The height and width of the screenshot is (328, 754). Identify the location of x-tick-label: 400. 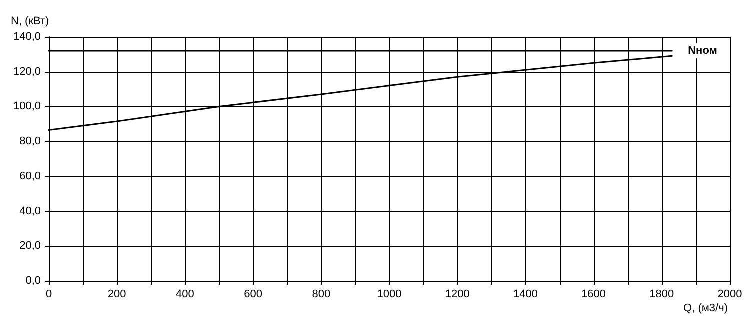
(185, 294).